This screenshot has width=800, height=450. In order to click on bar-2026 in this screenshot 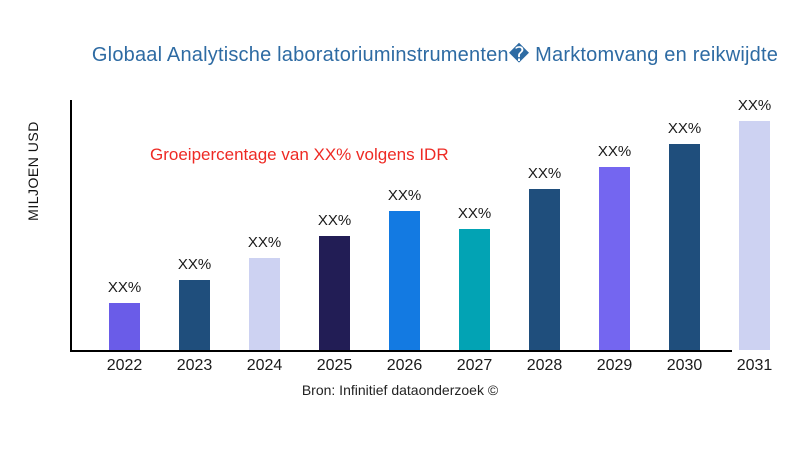, I will do `click(404, 280)`.